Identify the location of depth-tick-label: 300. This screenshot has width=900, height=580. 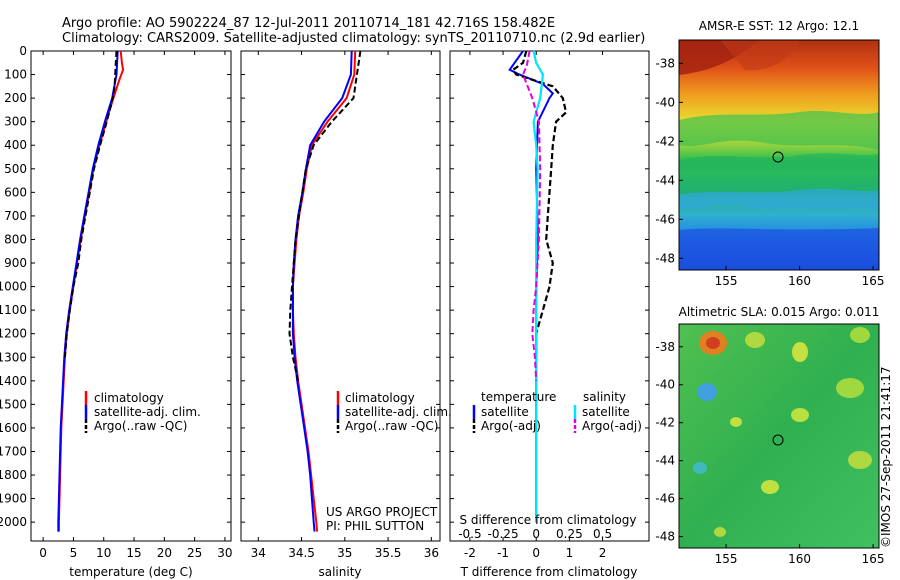
(15, 122).